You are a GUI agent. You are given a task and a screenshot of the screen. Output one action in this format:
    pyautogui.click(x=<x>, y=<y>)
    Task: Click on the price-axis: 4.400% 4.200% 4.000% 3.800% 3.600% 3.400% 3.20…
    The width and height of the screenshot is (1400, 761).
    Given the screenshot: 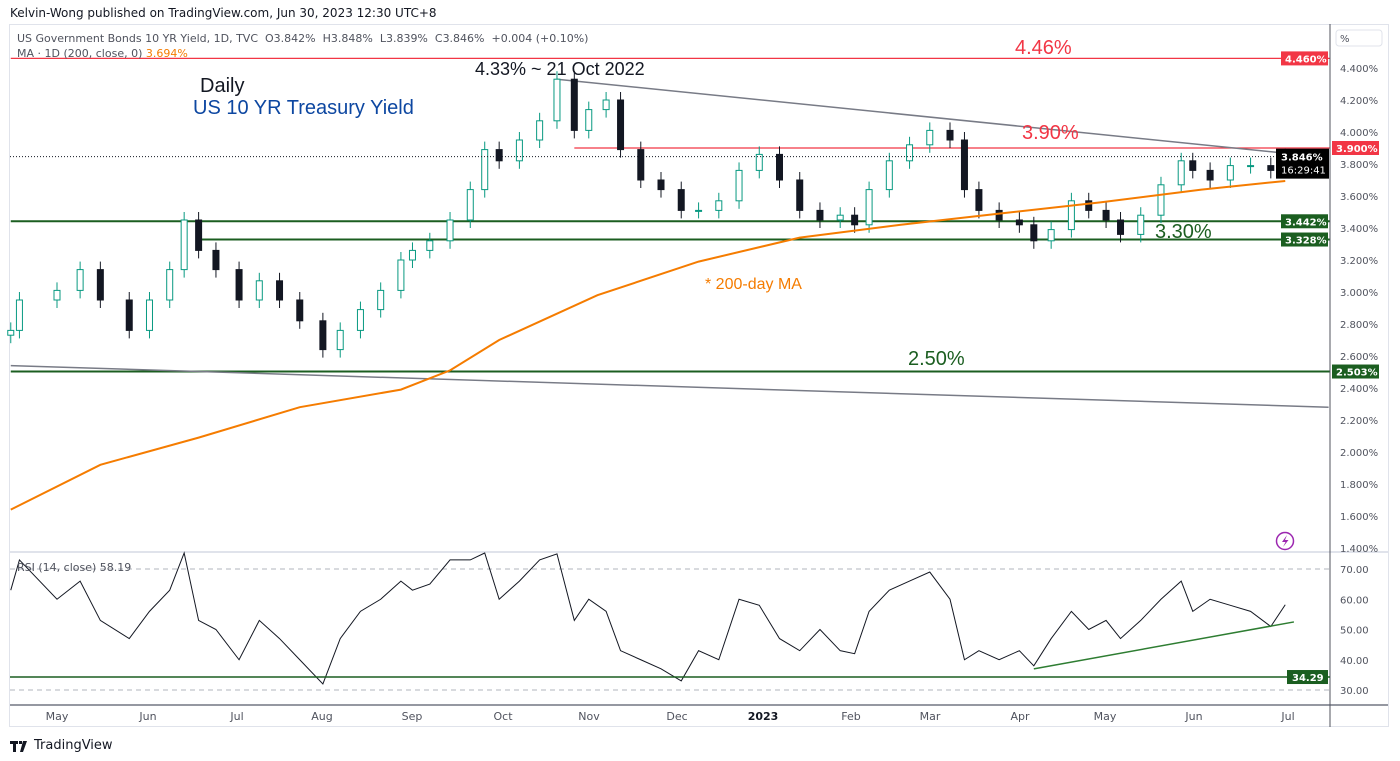 What is the action you would take?
    pyautogui.click(x=1329, y=292)
    